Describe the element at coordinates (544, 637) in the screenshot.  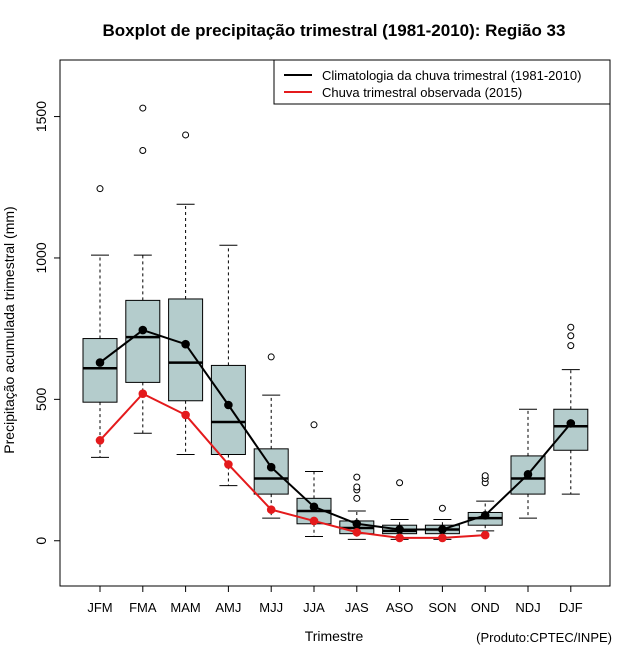
I see `source-credit: (Produto:CPTEC/INPE)` at that location.